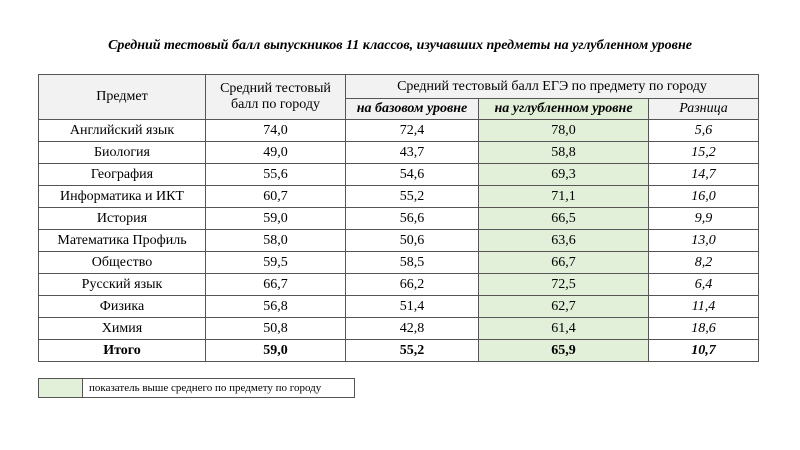 The image size is (800, 450). Describe the element at coordinates (122, 152) in the screenshot. I see `table-cell: Биология` at that location.